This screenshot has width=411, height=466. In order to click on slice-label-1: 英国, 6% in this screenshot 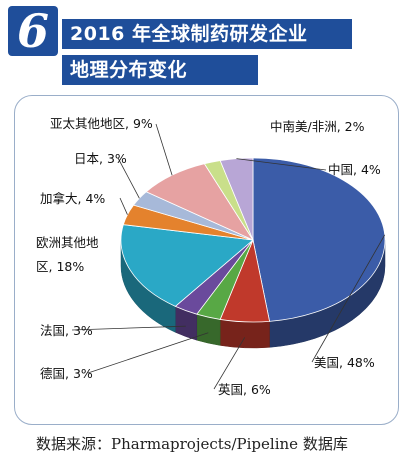, I will do `click(244, 389)`.